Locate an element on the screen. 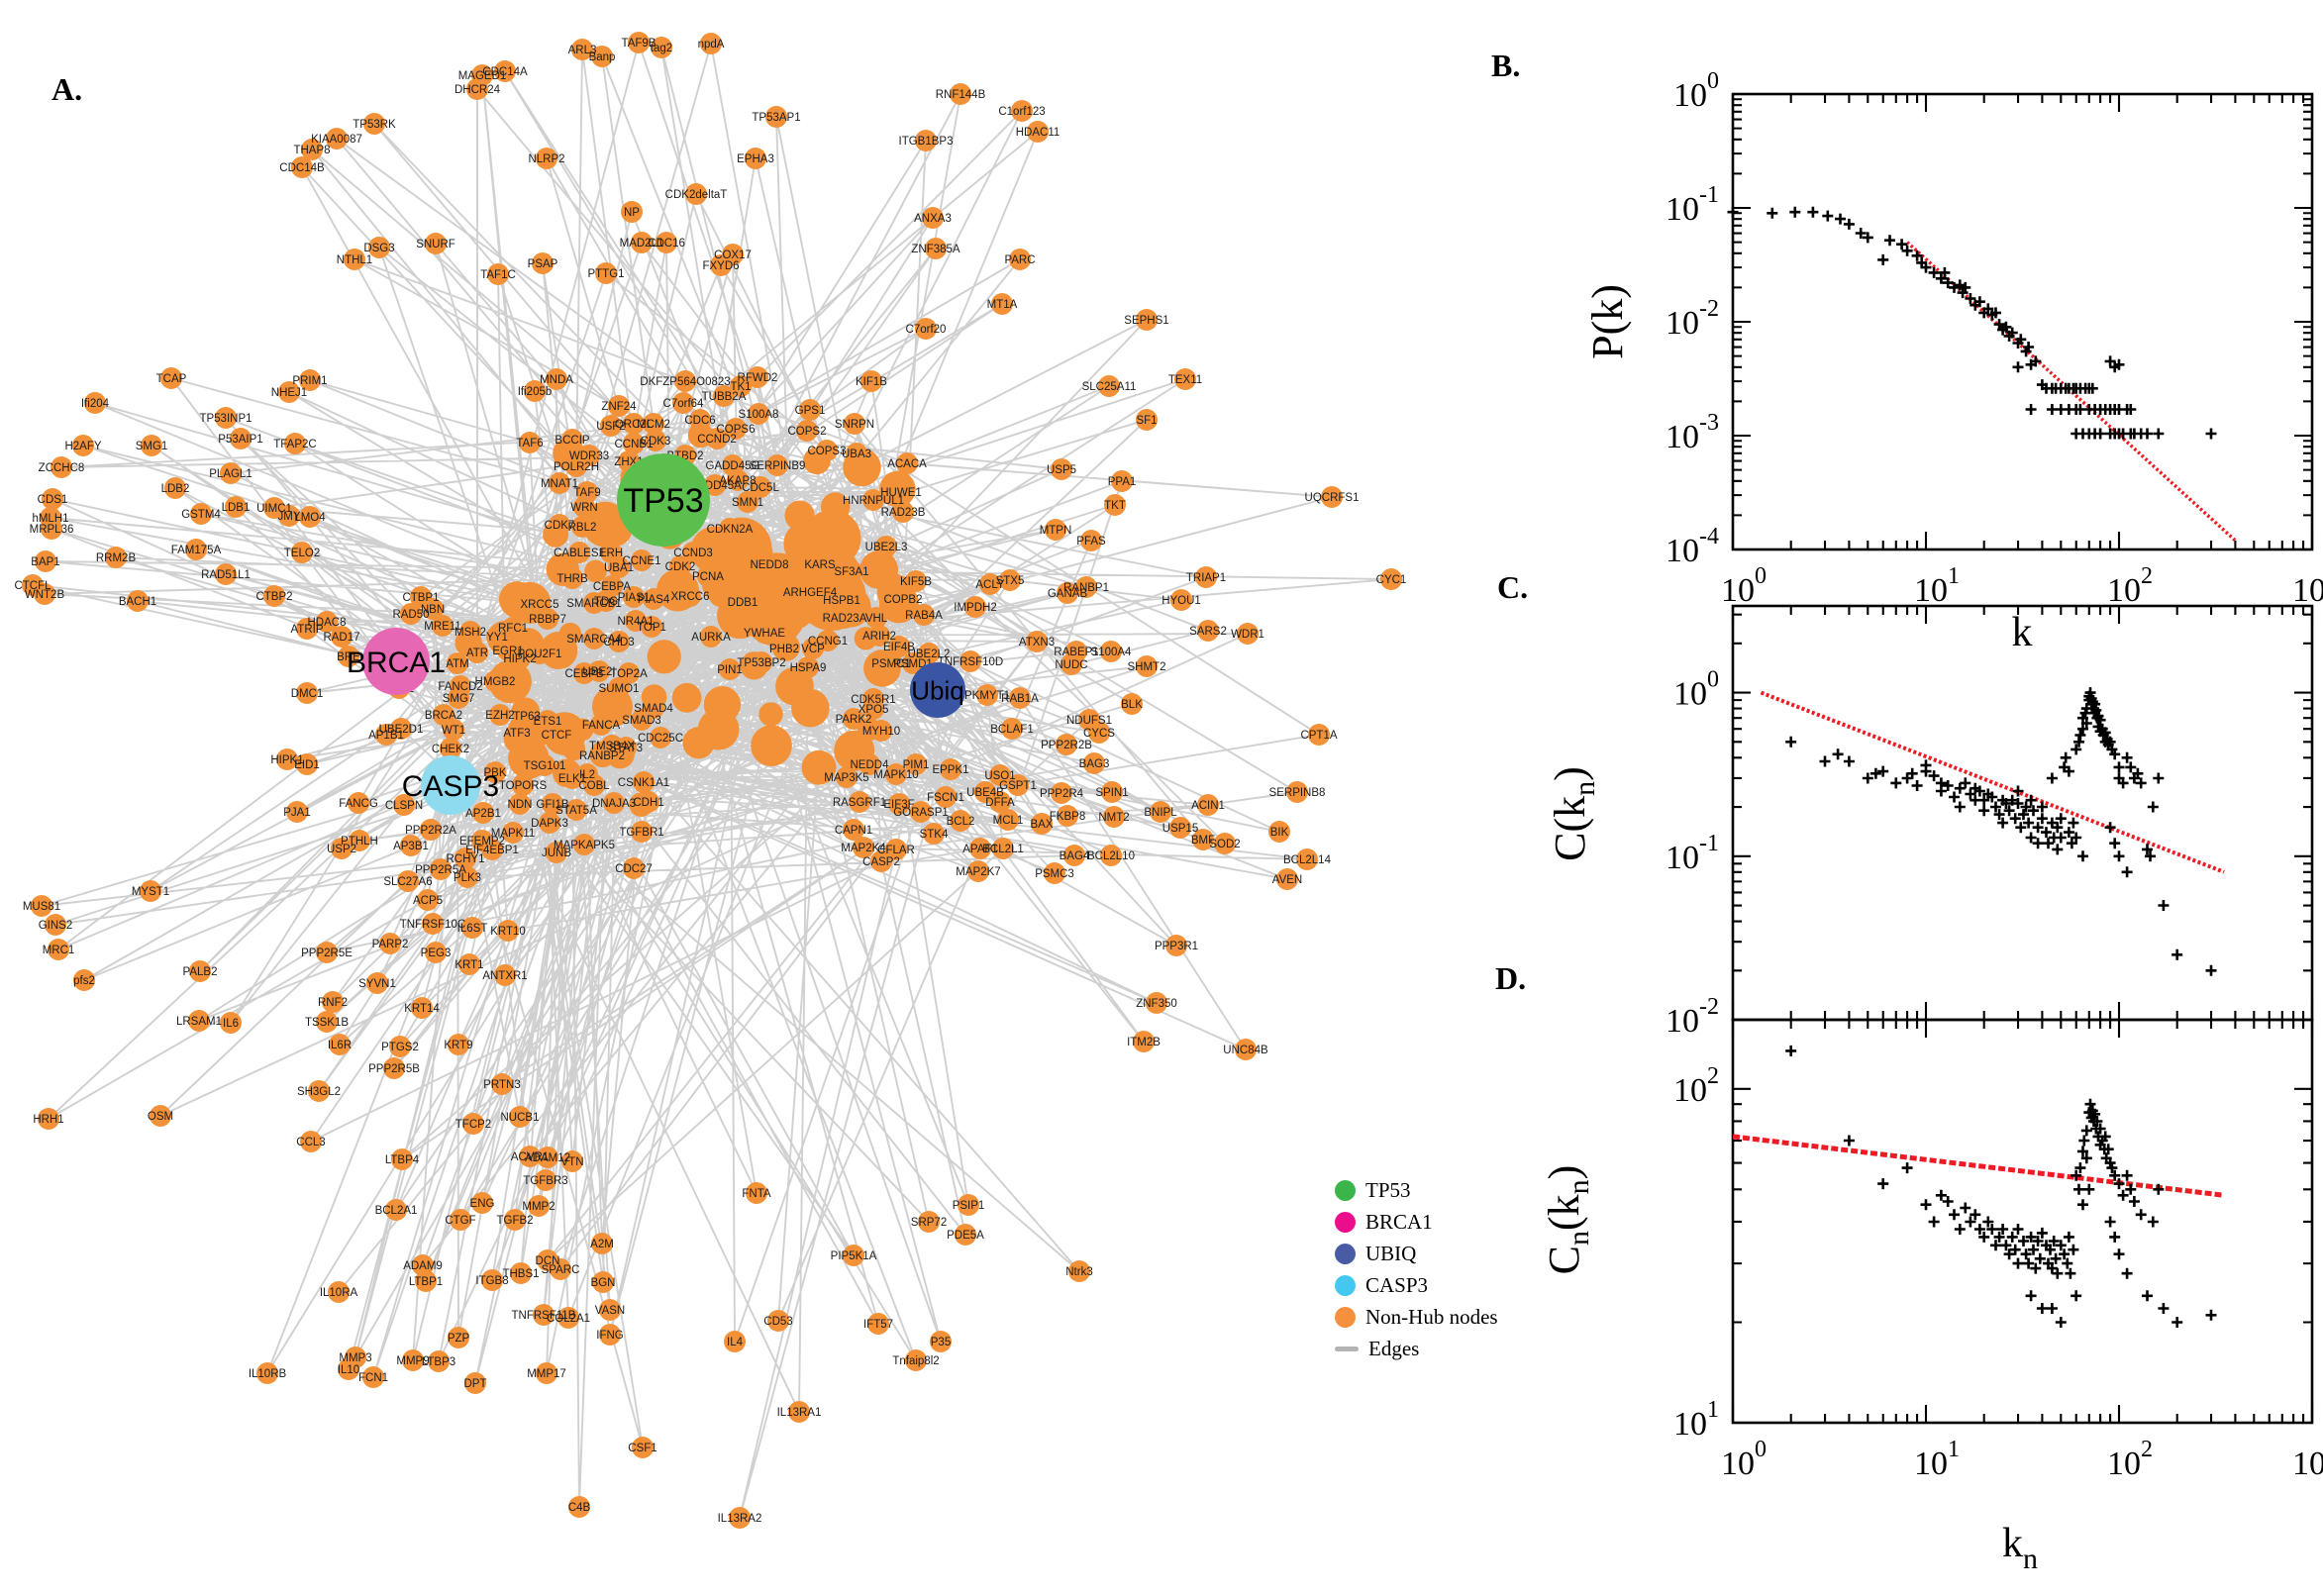 The height and width of the screenshot is (1596, 2323). network-node-label: ITGB1BP3 is located at coordinates (926, 142).